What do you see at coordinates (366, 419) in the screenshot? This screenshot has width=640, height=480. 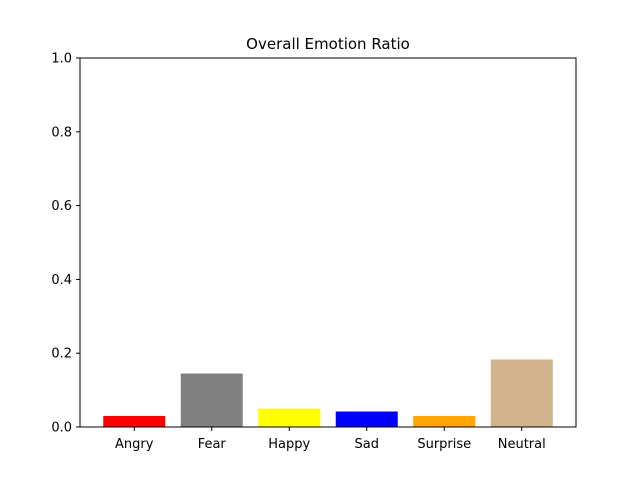 I see `bar-sad` at bounding box center [366, 419].